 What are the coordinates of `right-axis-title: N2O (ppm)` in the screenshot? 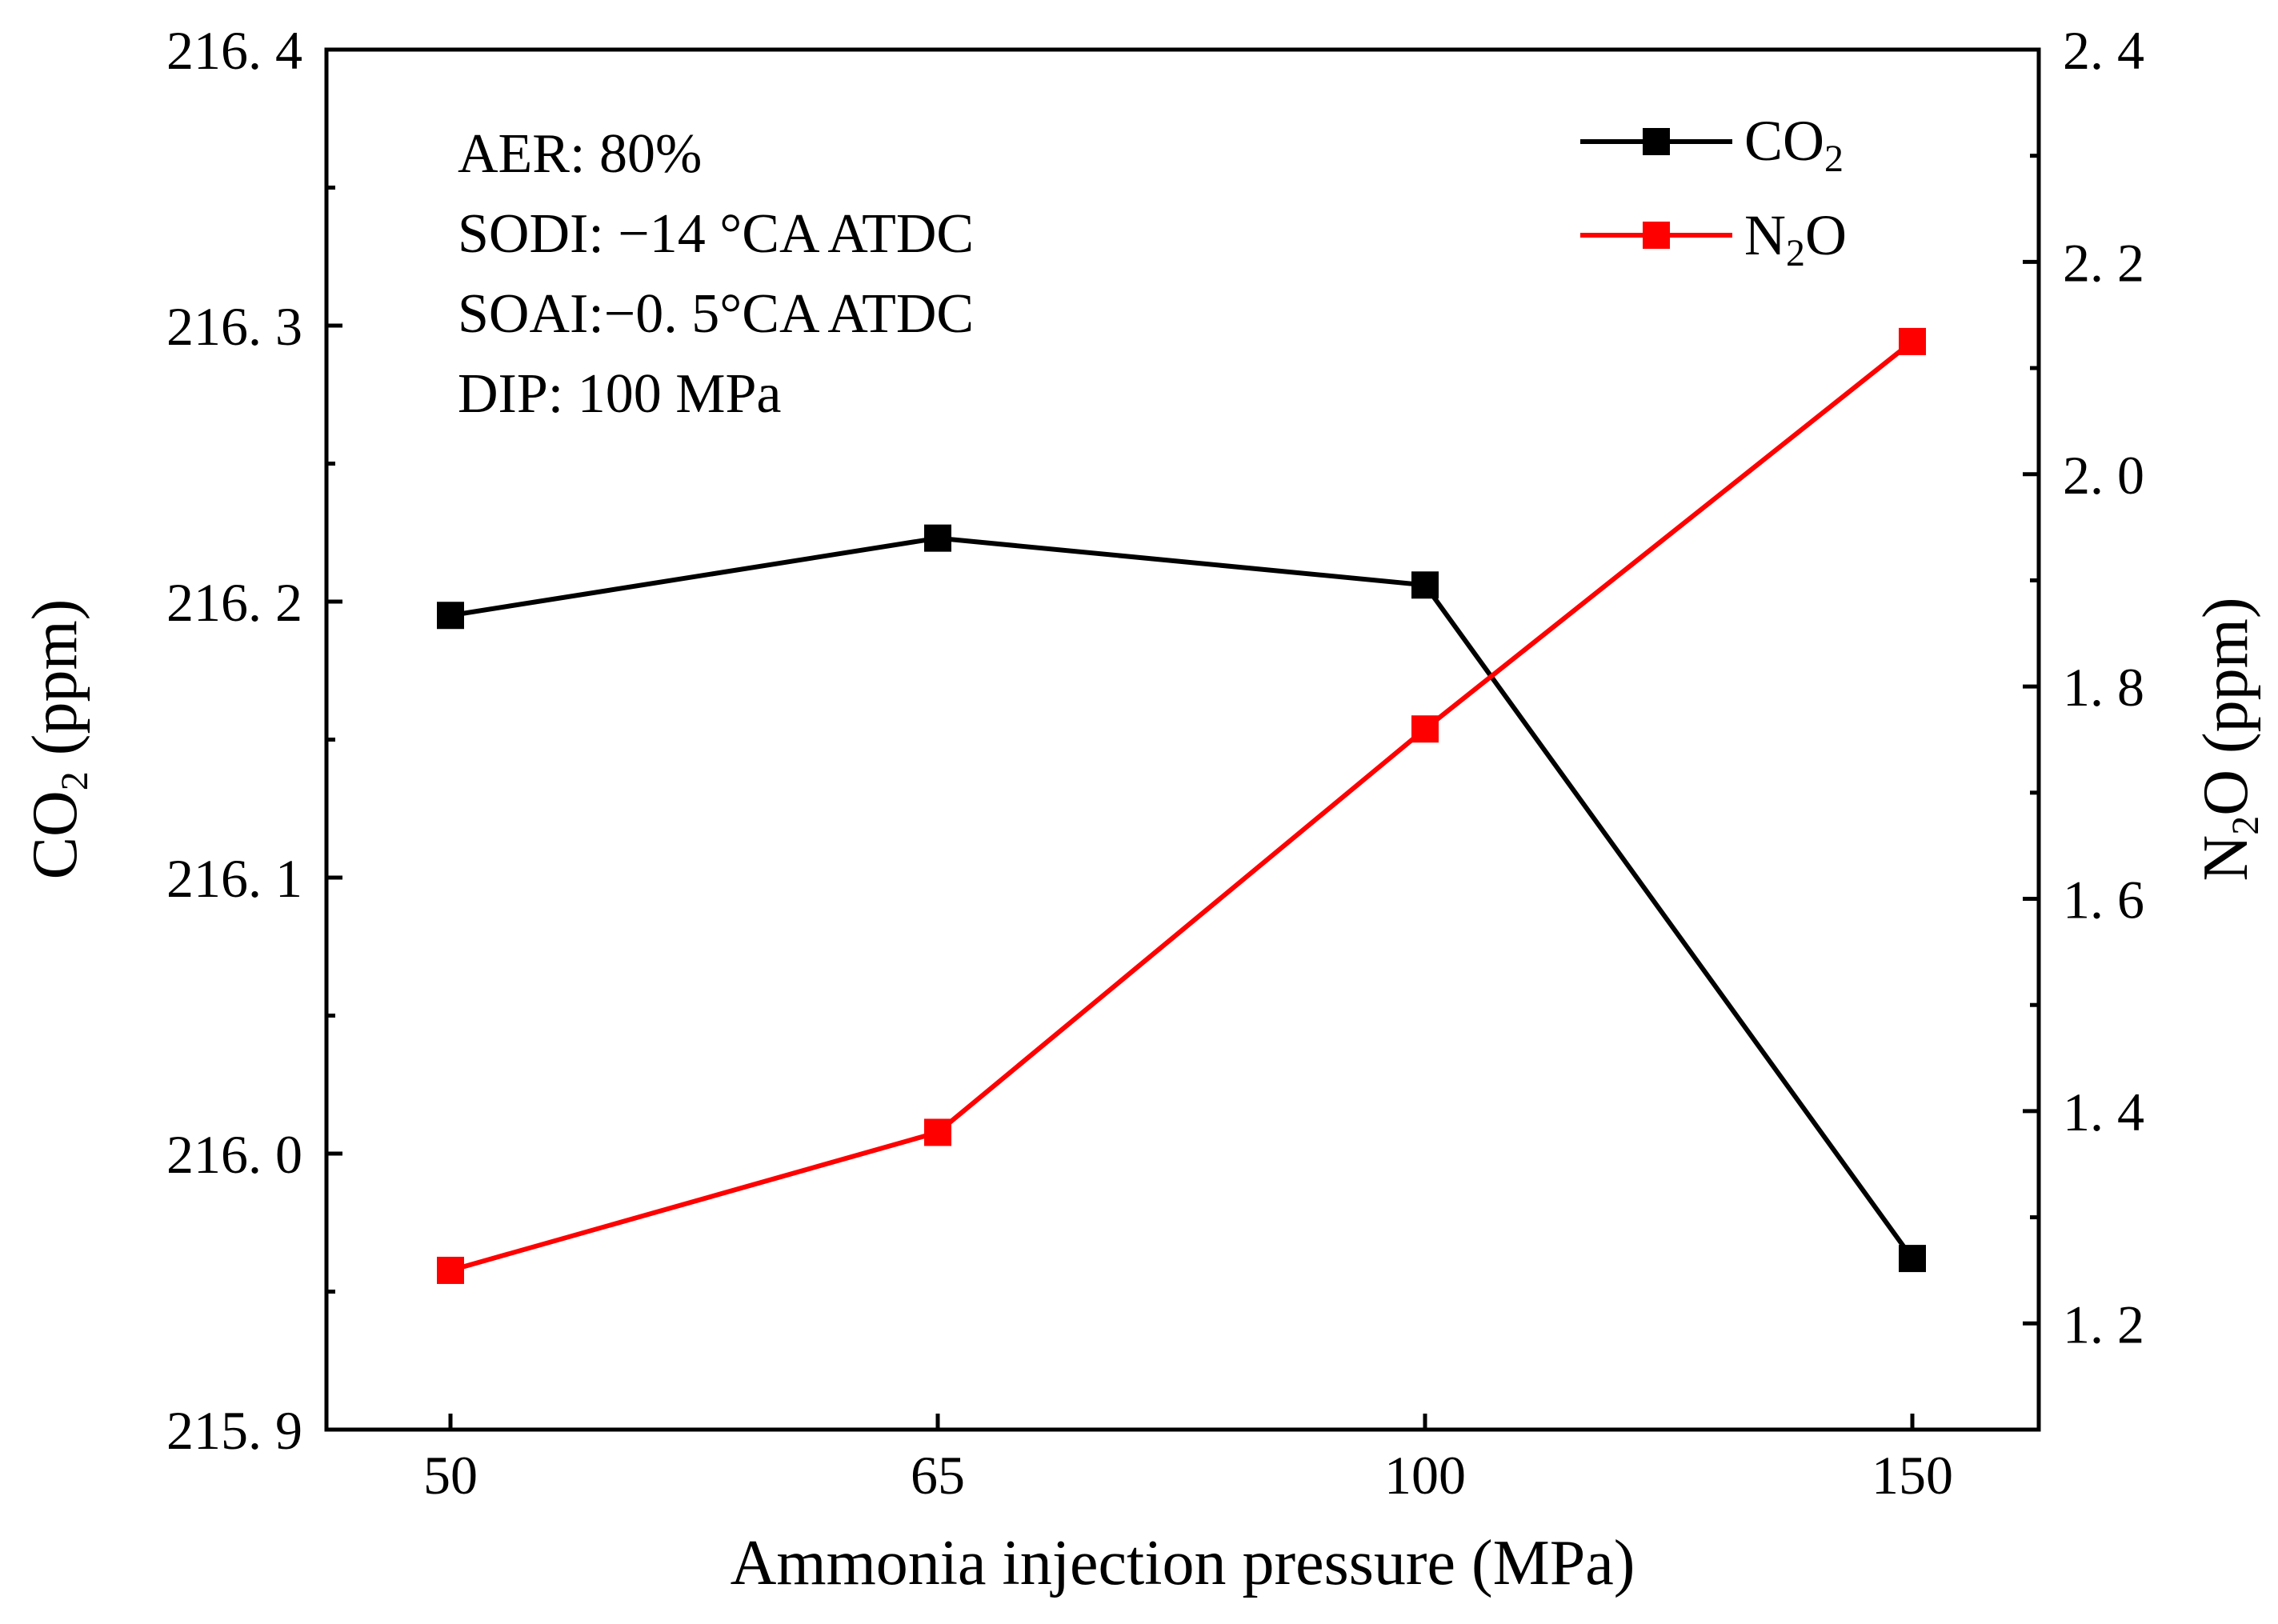 It's located at (2229, 739).